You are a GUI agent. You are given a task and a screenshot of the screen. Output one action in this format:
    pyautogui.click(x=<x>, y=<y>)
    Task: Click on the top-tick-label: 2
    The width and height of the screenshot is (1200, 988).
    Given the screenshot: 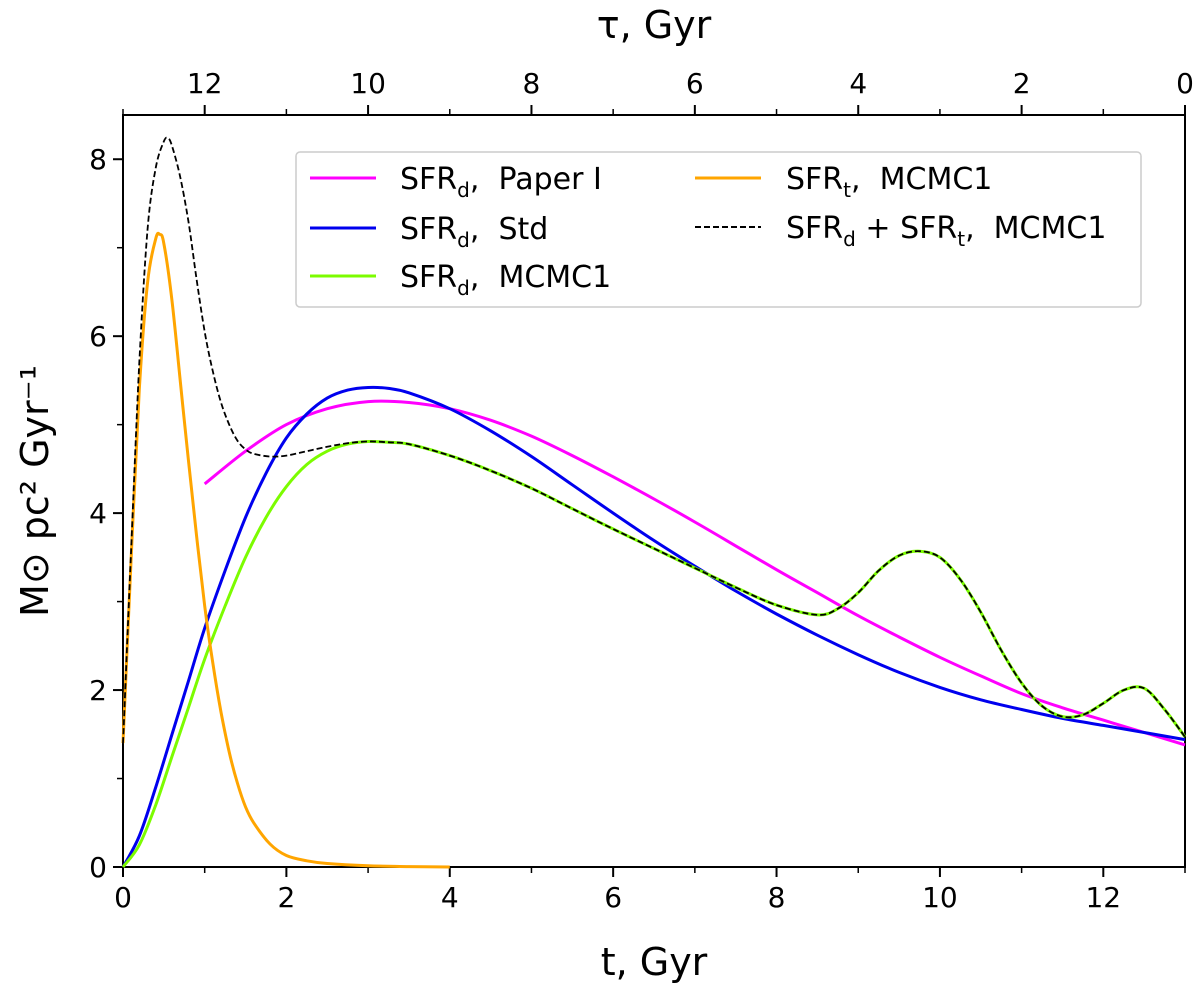 What is the action you would take?
    pyautogui.click(x=1022, y=83)
    